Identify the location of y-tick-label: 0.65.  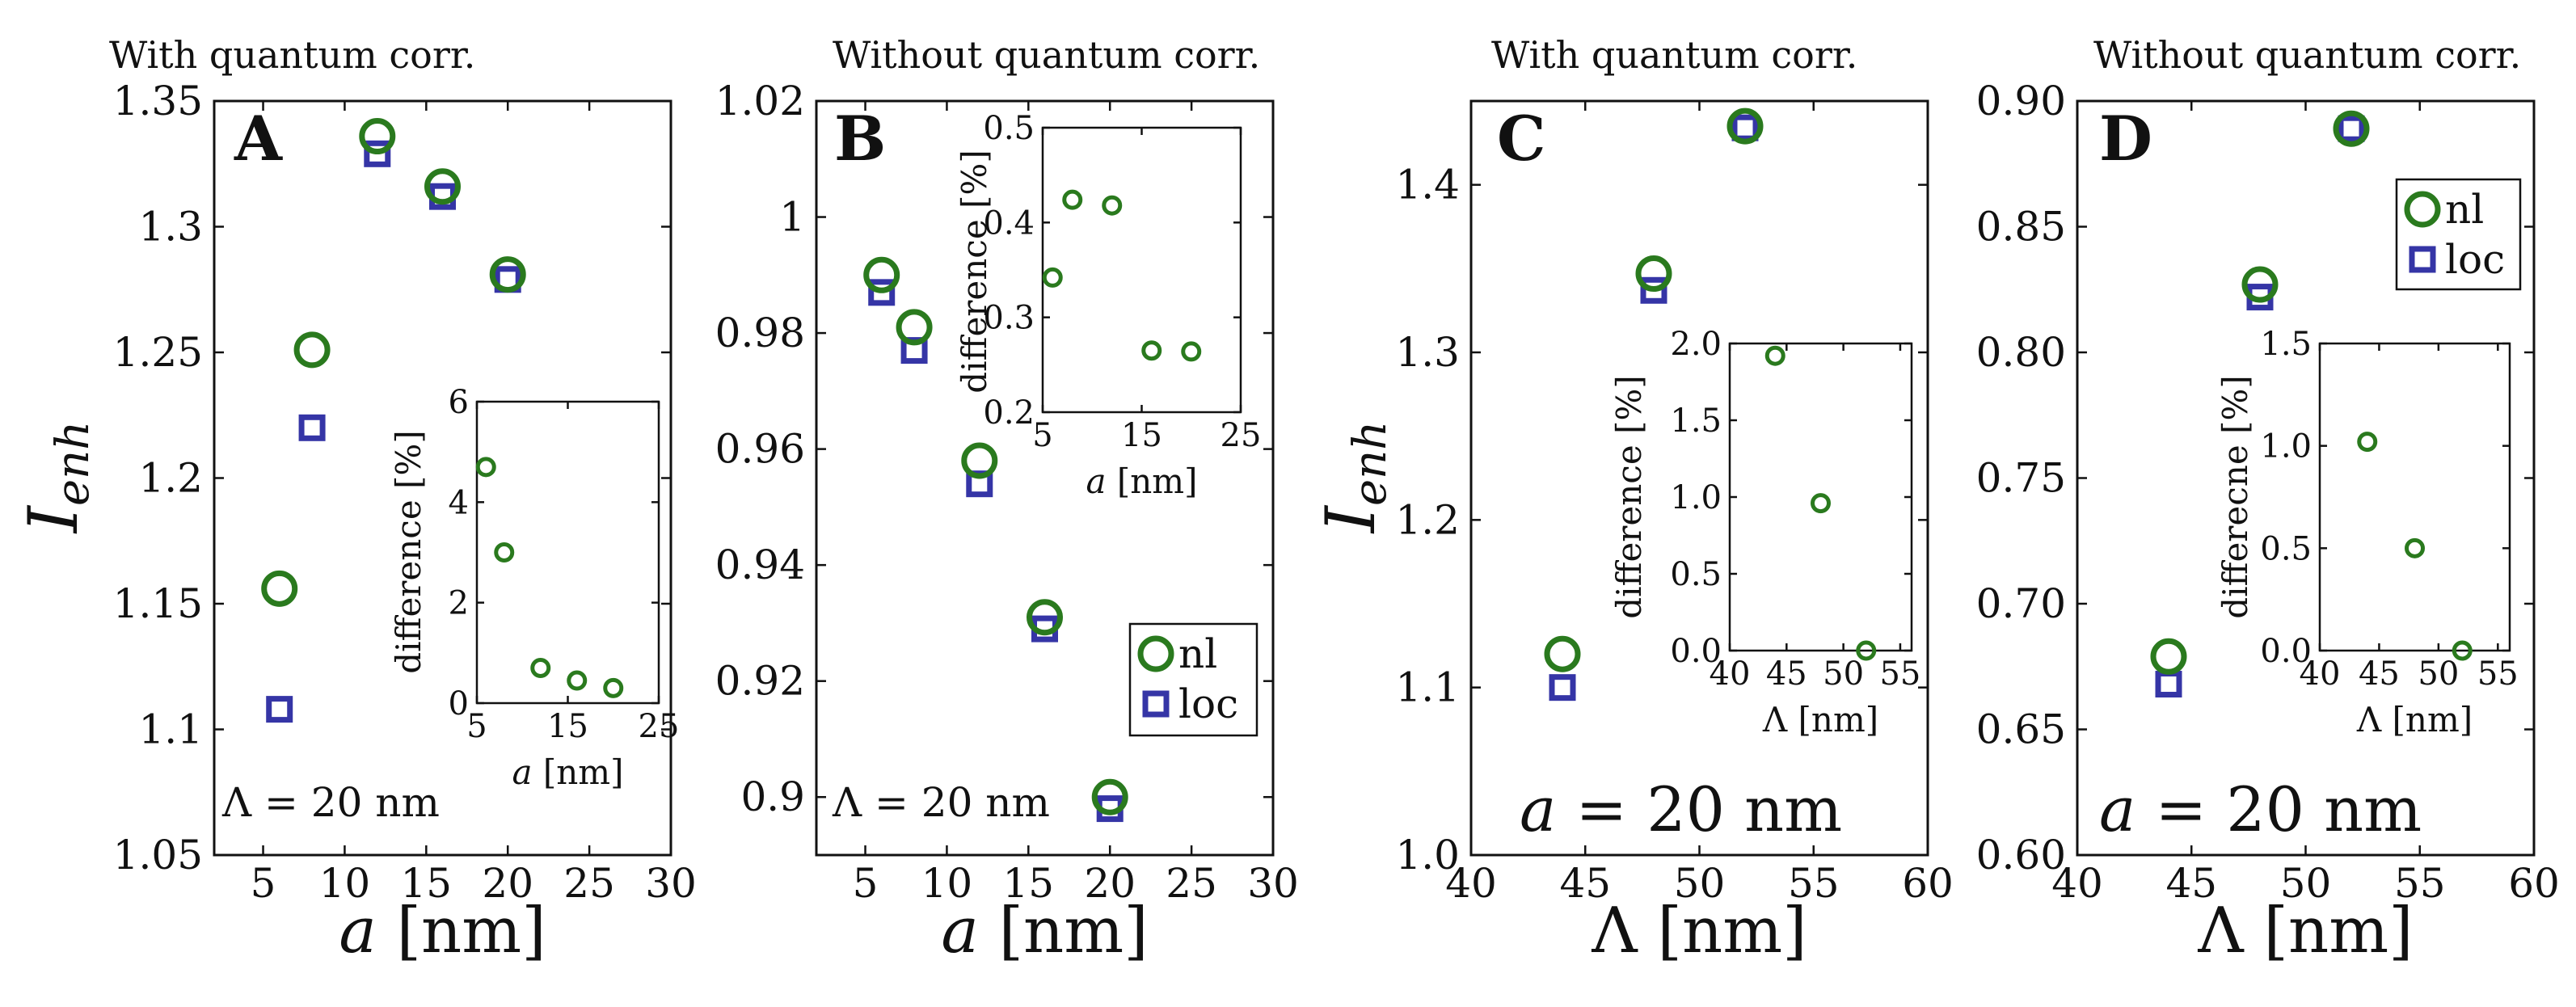
(2021, 730).